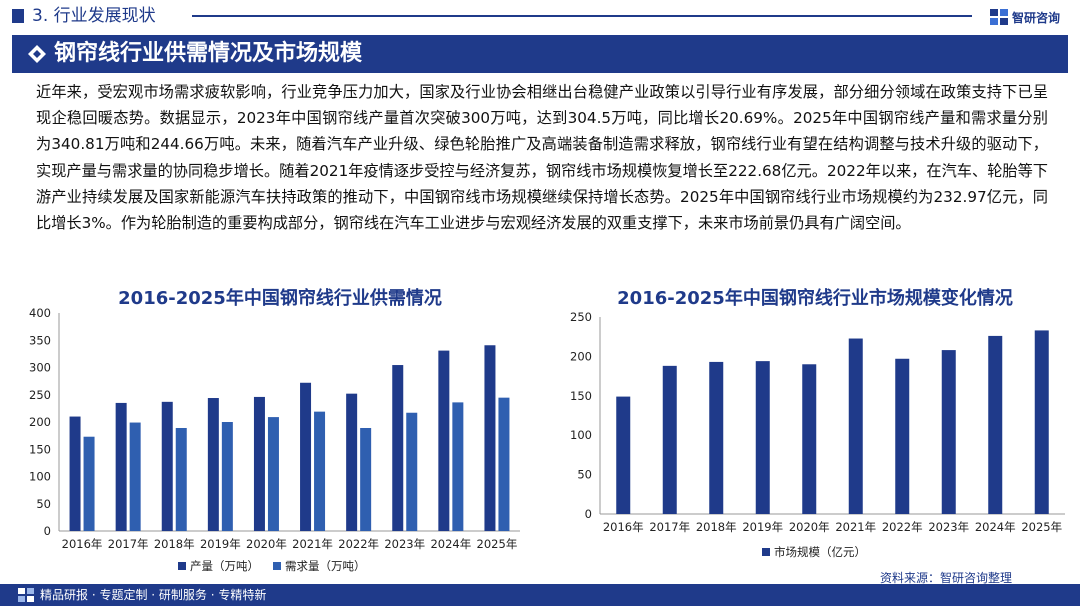 The width and height of the screenshot is (1080, 606). Describe the element at coordinates (153, 595) in the screenshot. I see `footer-tagline: 精品研报 · 专题定制 · 研制服务 · 专精特新` at that location.